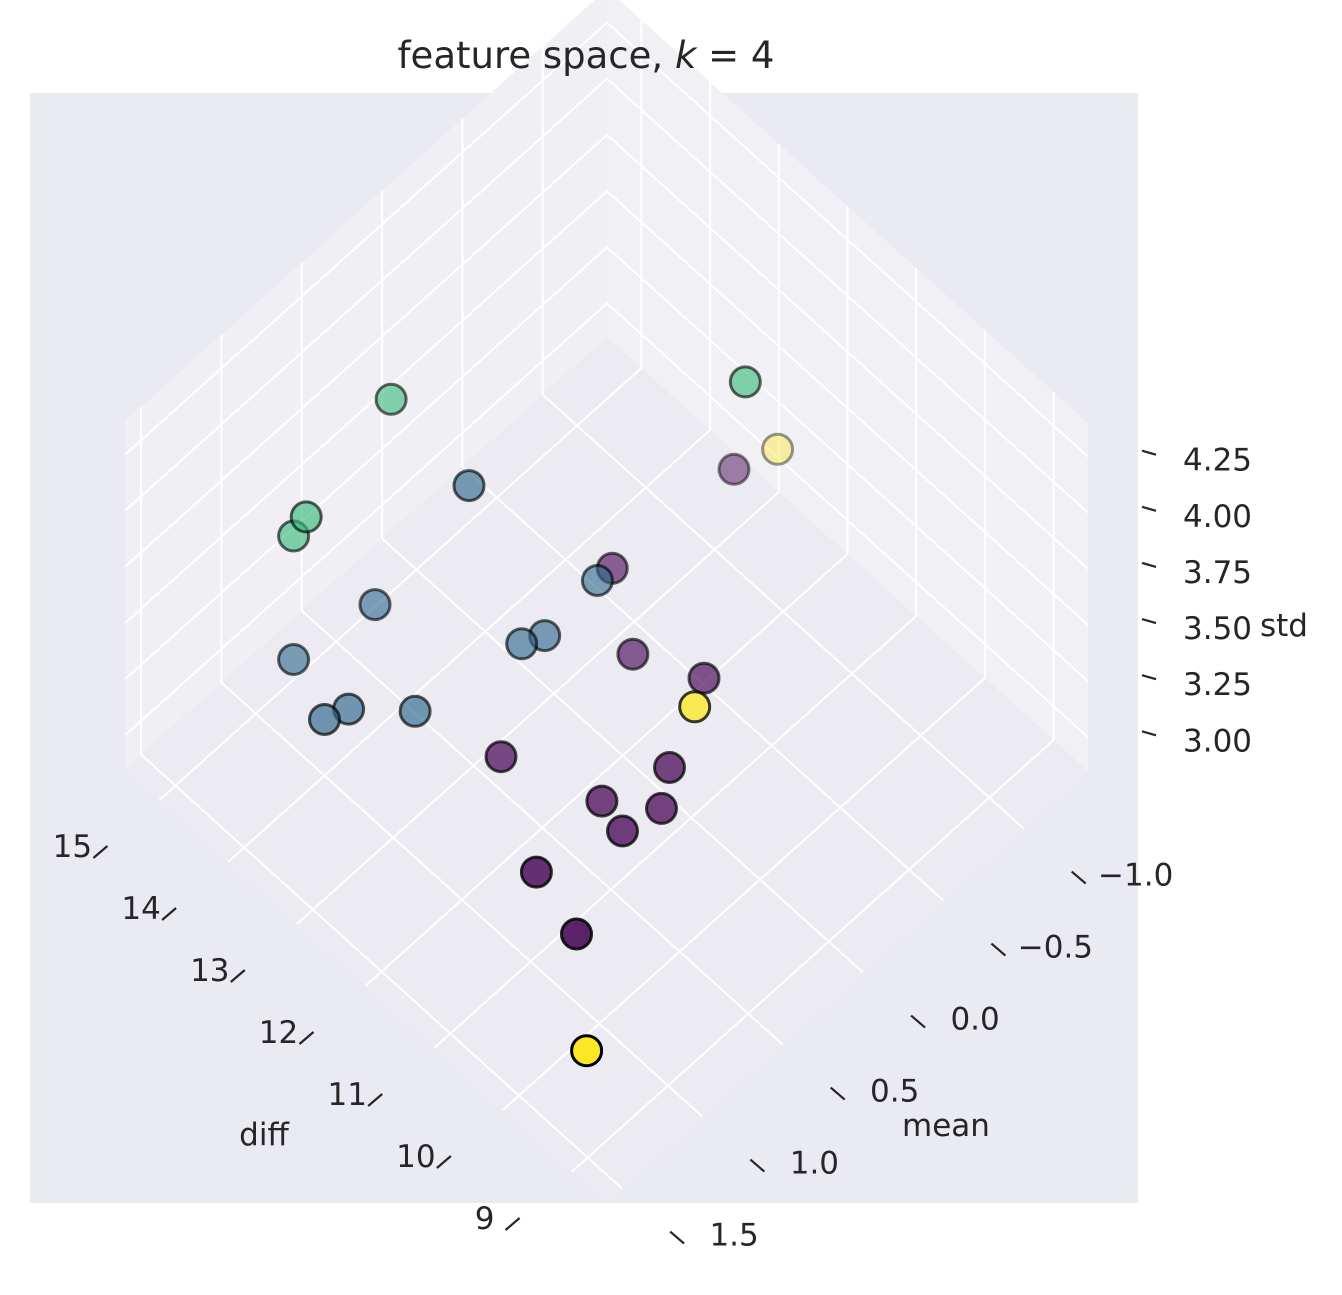 The image size is (1342, 1295). What do you see at coordinates (415, 1157) in the screenshot?
I see `y-tick-label: 10` at bounding box center [415, 1157].